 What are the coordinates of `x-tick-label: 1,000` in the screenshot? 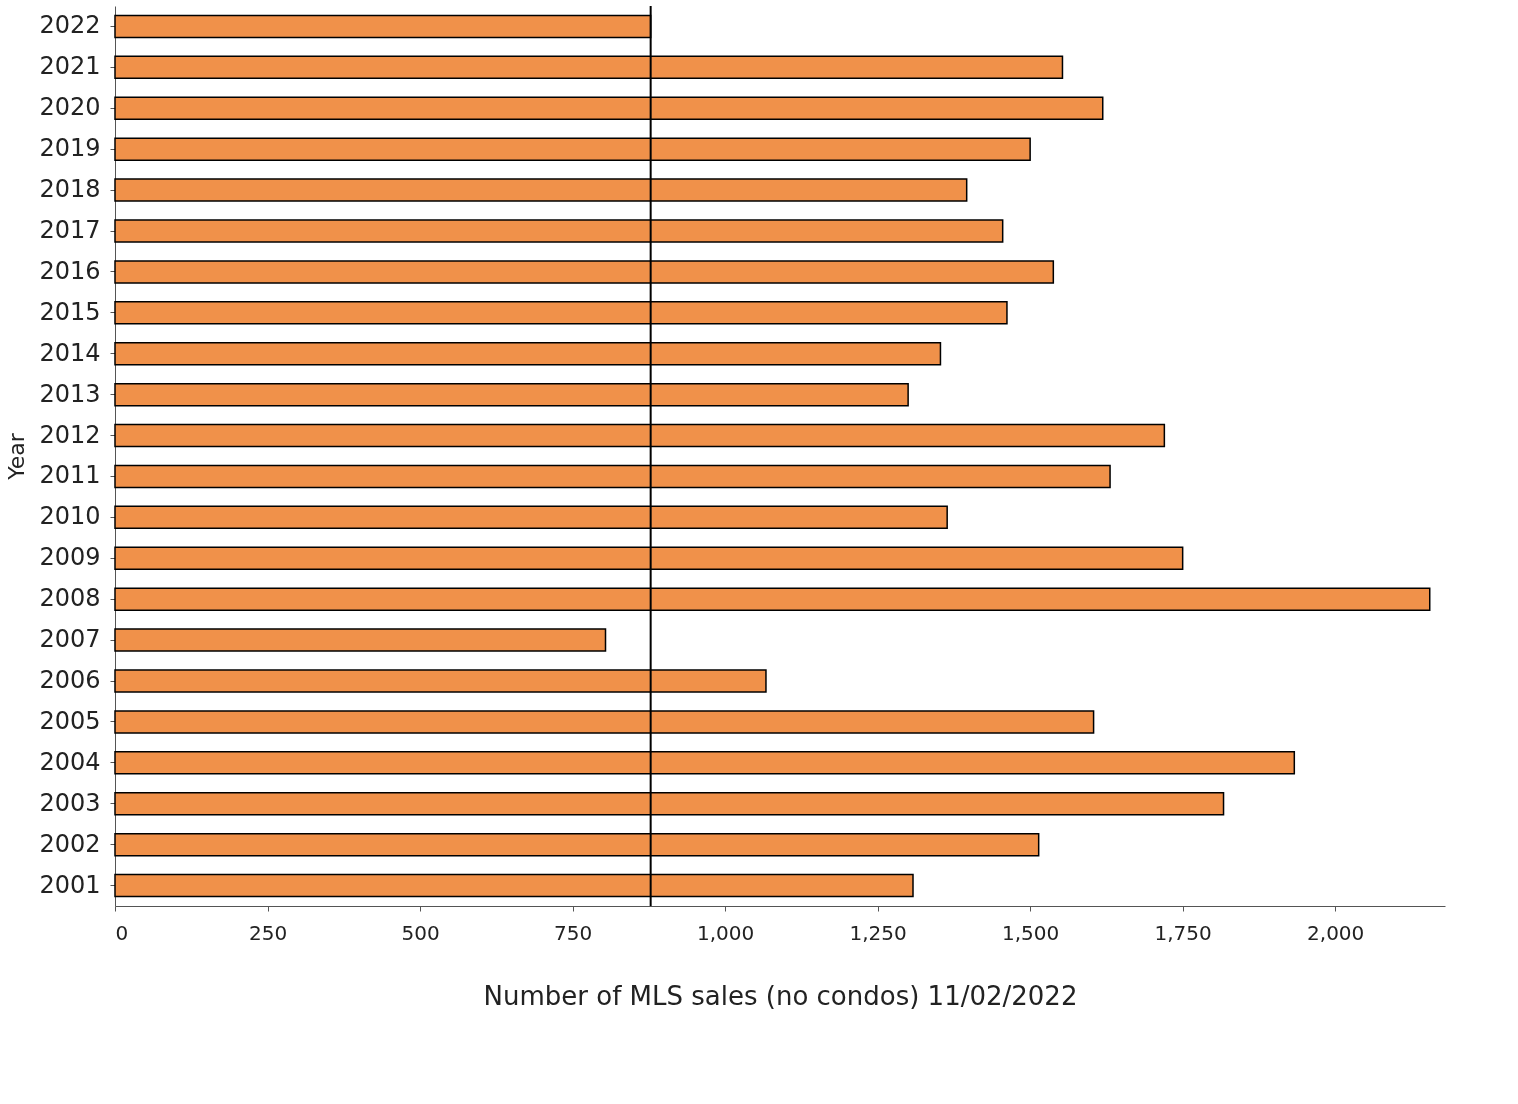 It's located at (725, 932).